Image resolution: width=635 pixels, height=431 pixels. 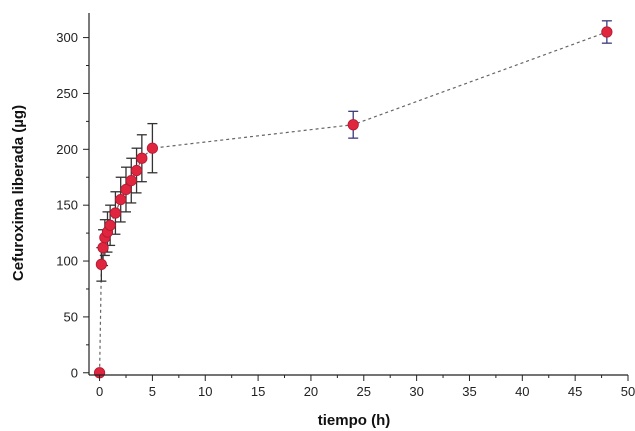 What do you see at coordinates (354, 420) in the screenshot?
I see `x-axis-title: tiempo (h)` at bounding box center [354, 420].